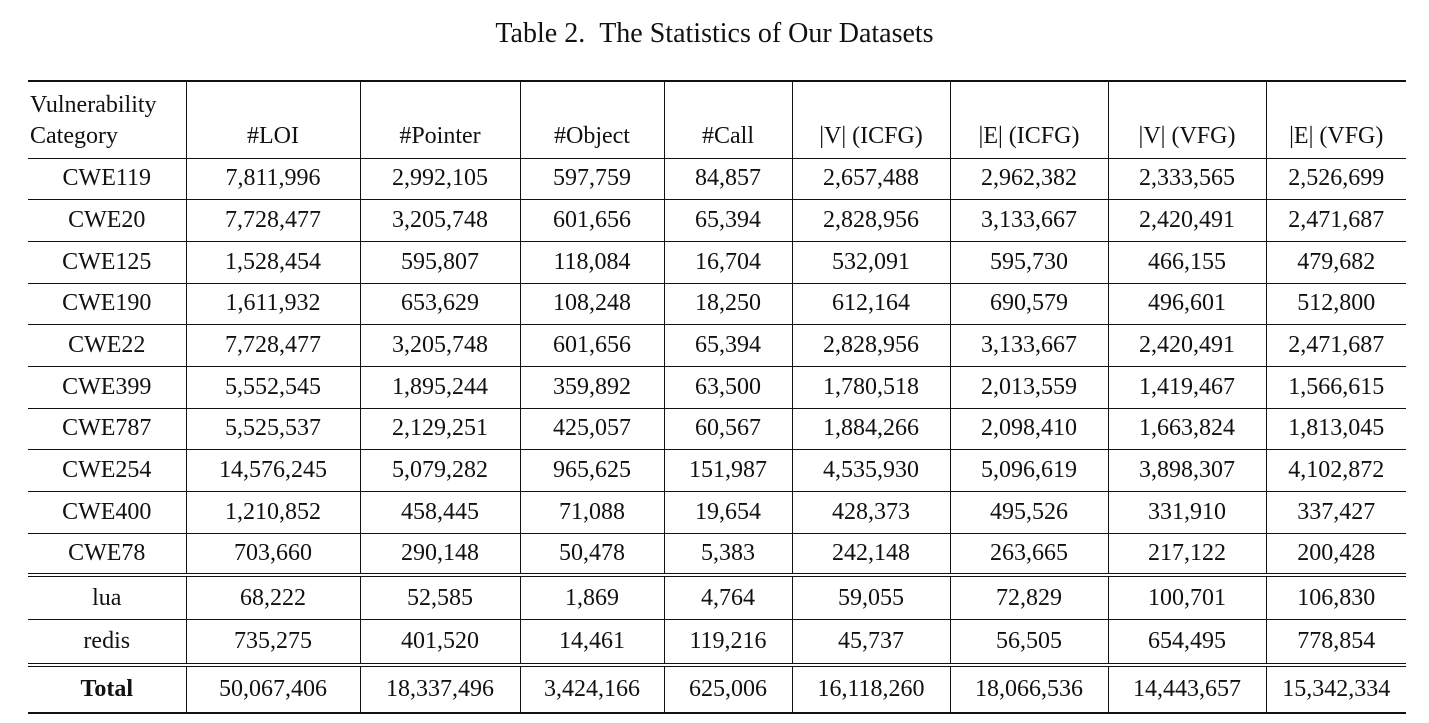 This screenshot has height=723, width=1429. Describe the element at coordinates (1186, 643) in the screenshot. I see `table-cell: 654,495` at that location.